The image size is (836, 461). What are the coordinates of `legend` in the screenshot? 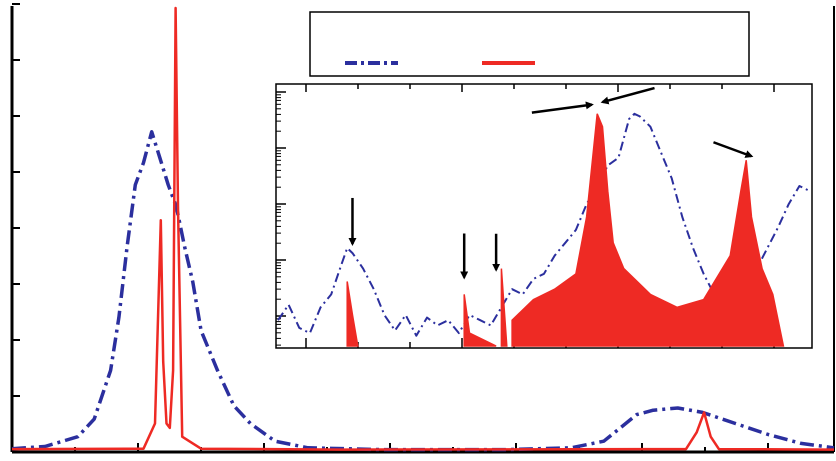 It's located at (529, 44).